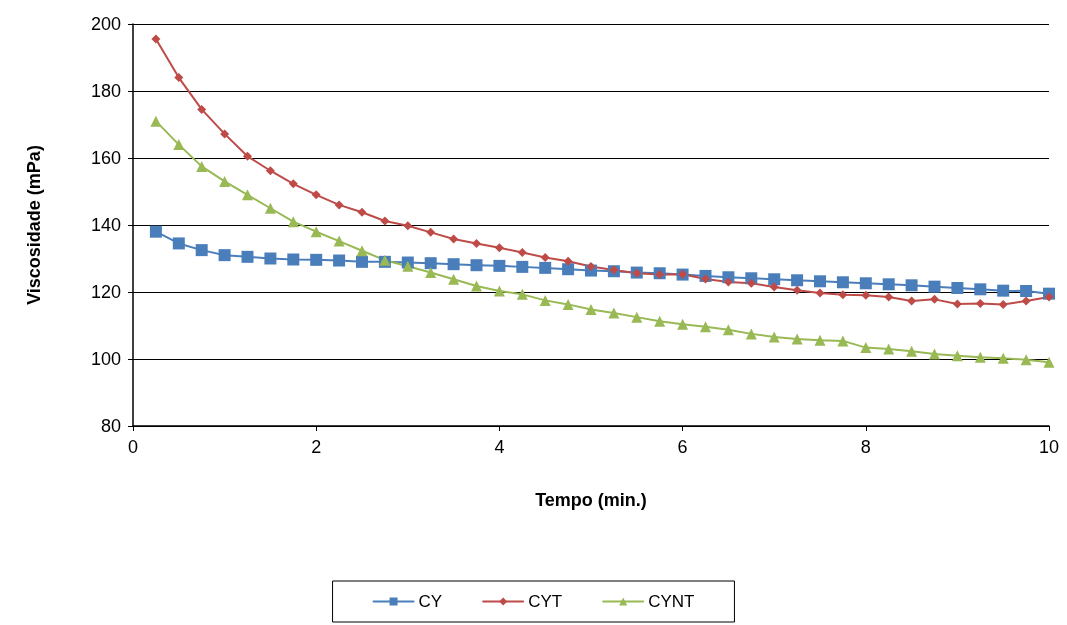 This screenshot has width=1067, height=625. What do you see at coordinates (105, 359) in the screenshot?
I see `y-tick-label: 100` at bounding box center [105, 359].